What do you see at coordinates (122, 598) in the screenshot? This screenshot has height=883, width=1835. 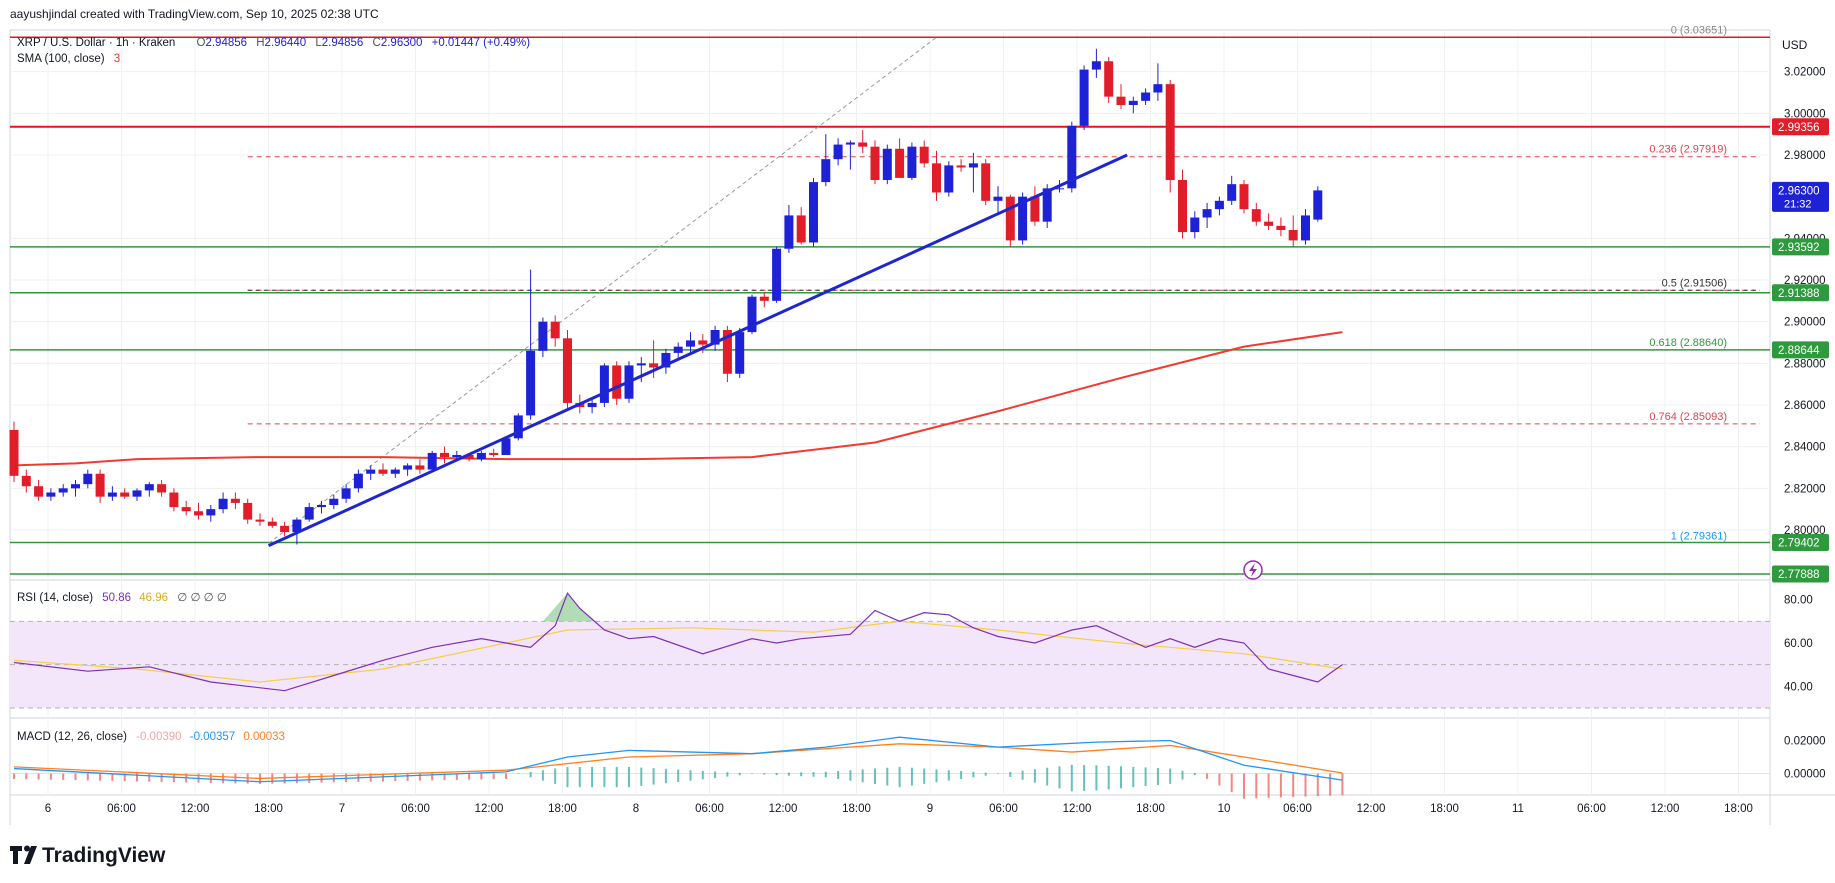 I see `rsi-legend: RSI (14, close) 50.86 46.96 ∅ ∅ ∅ ∅` at bounding box center [122, 598].